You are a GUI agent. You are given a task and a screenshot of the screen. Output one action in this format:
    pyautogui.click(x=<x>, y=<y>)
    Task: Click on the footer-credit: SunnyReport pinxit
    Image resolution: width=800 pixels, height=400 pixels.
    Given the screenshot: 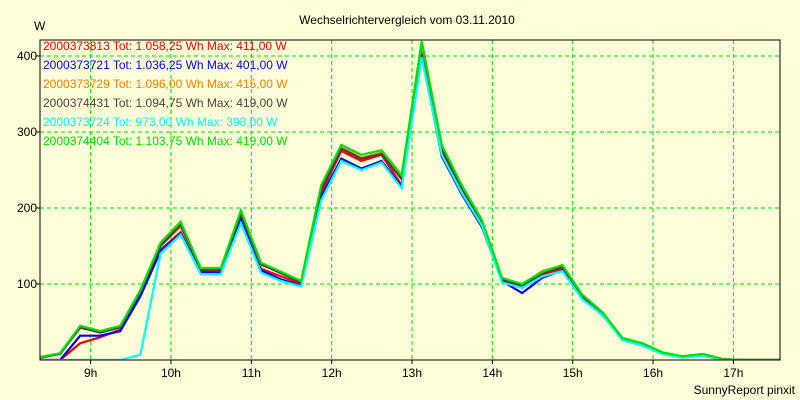 What is the action you would take?
    pyautogui.click(x=745, y=390)
    